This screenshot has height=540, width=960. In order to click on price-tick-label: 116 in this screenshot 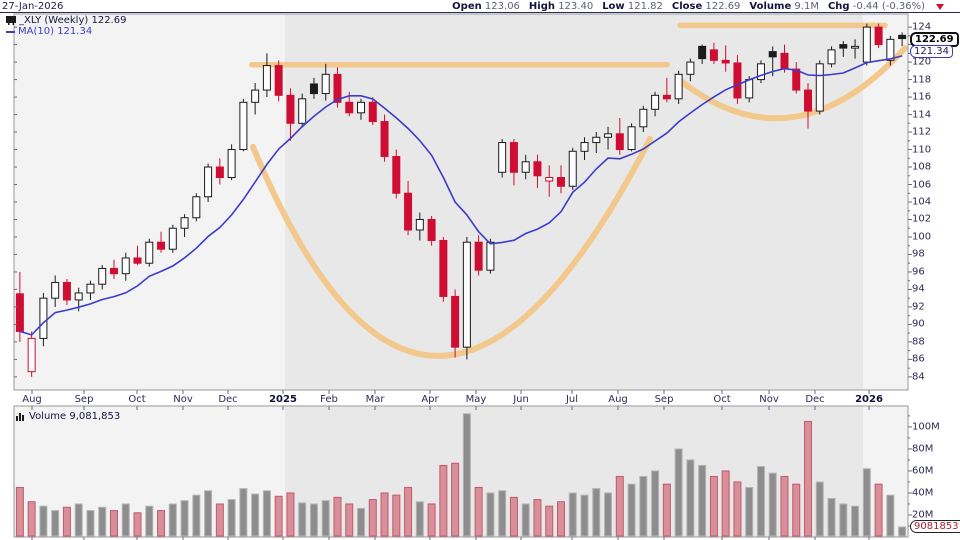, I will do `click(922, 97)`.